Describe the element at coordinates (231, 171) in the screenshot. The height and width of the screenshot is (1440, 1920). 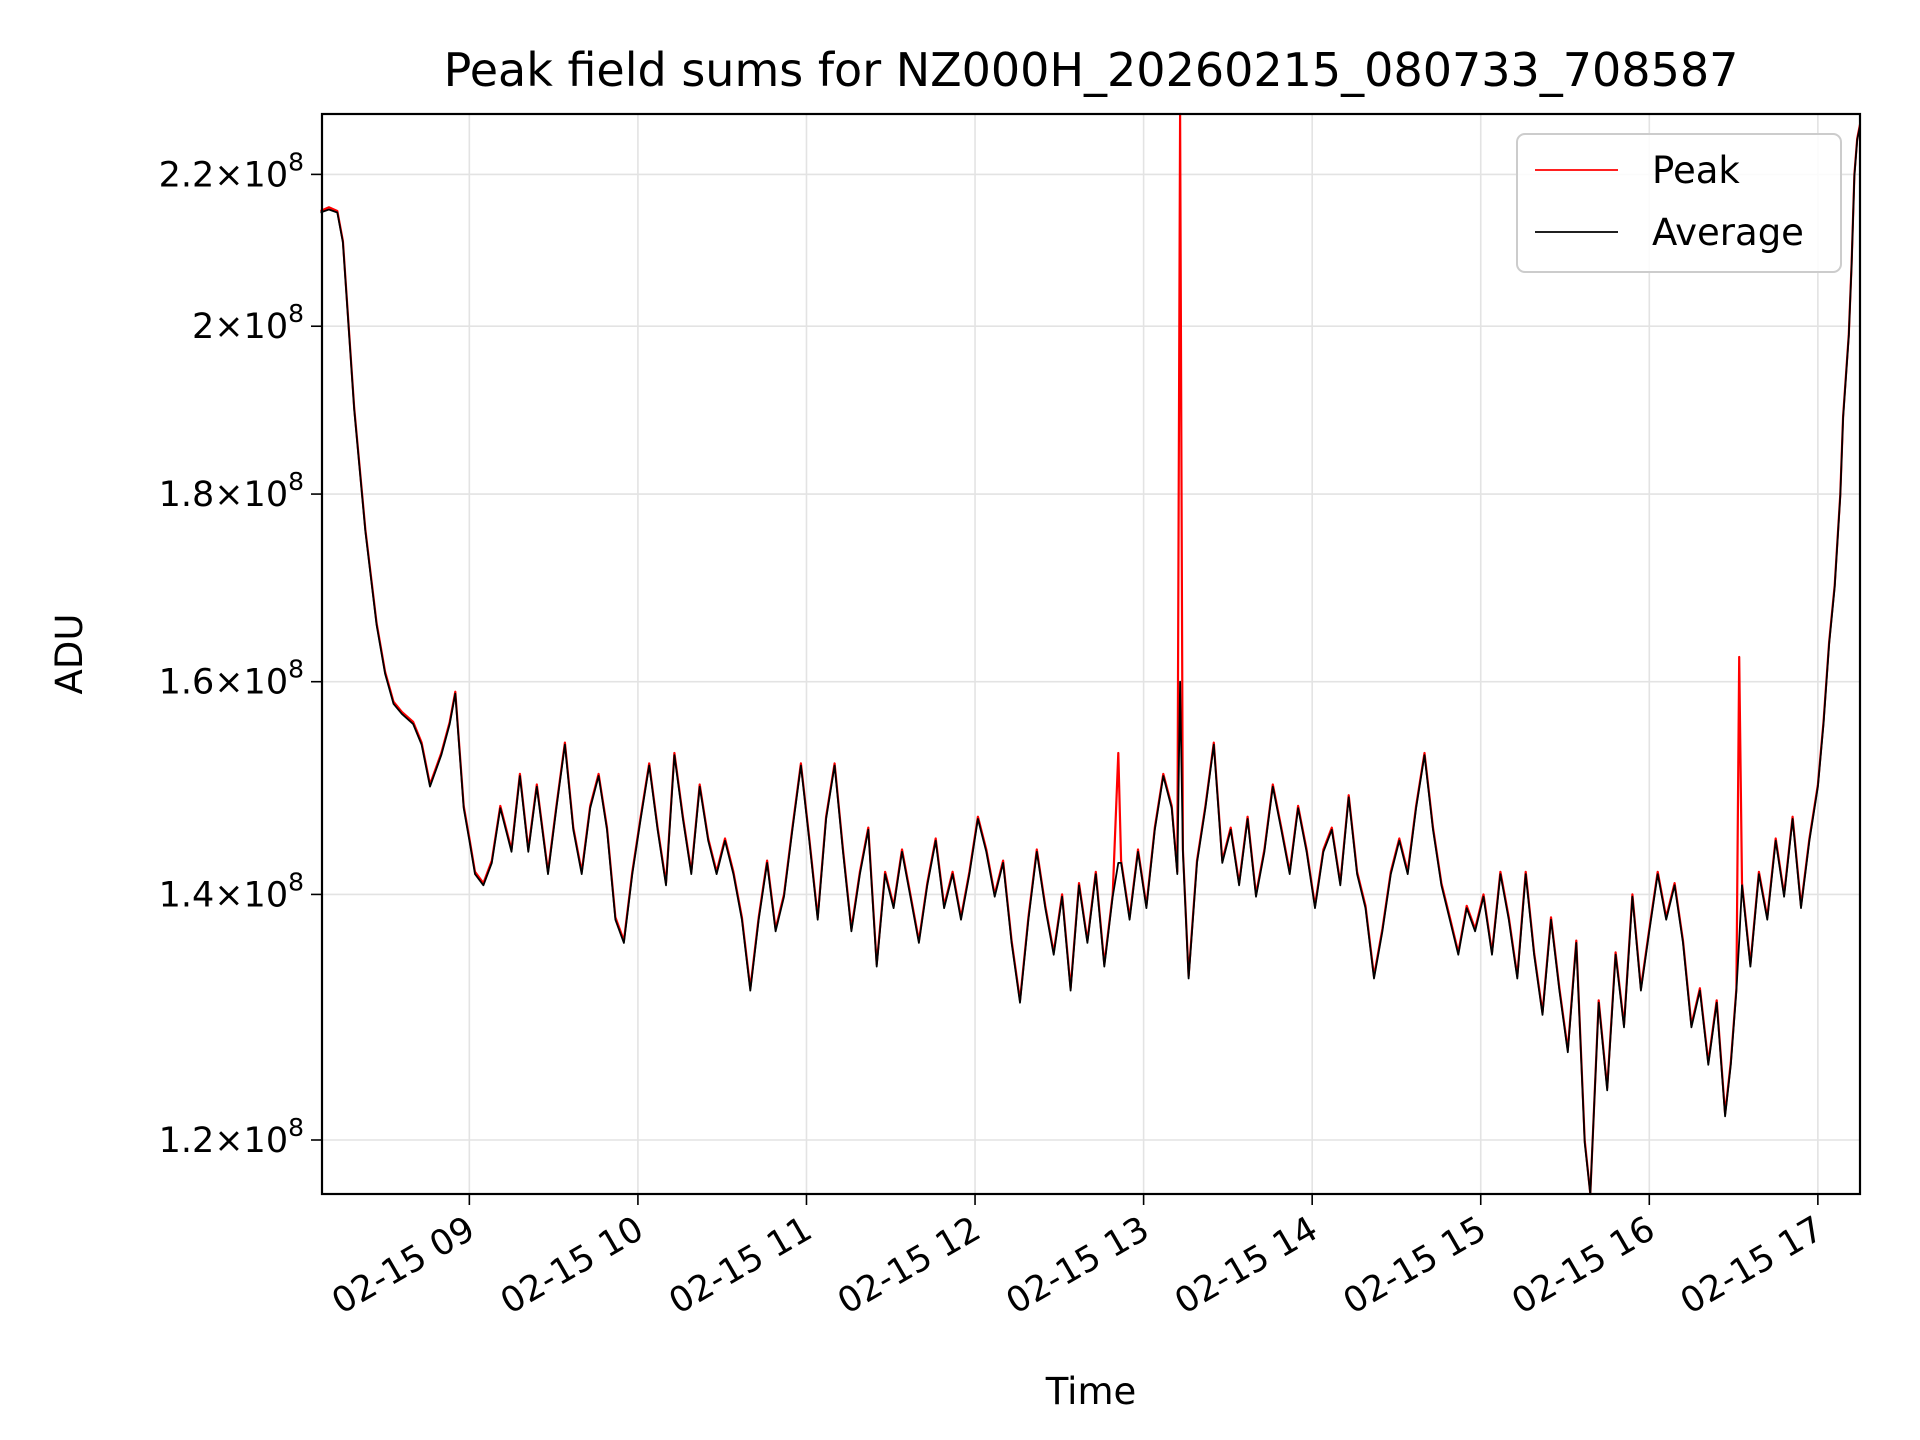
I see `y-tick-label: 2.2×108` at that location.